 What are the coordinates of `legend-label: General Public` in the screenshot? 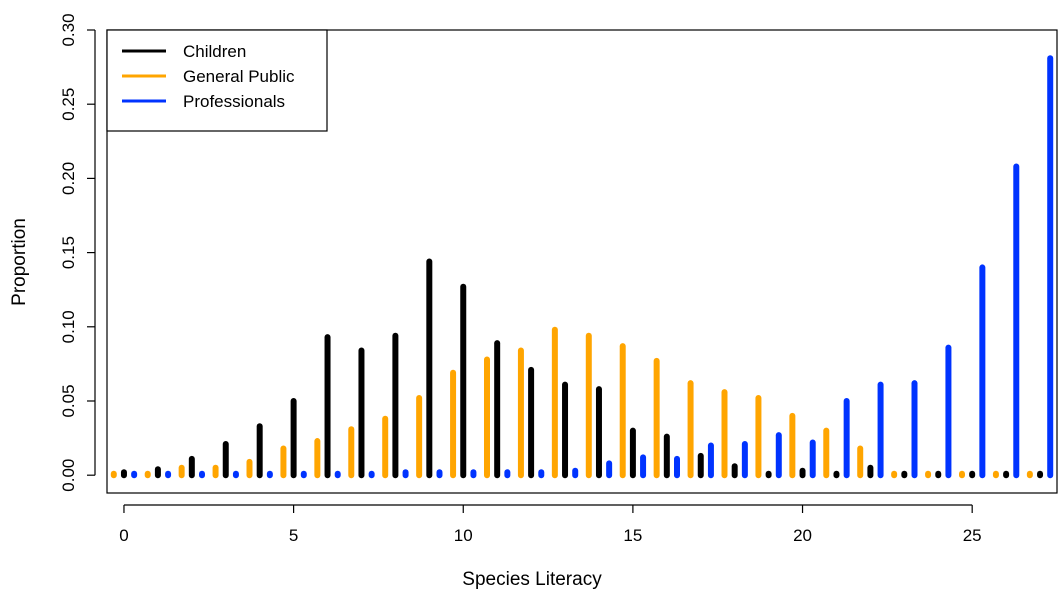 It's located at (239, 76).